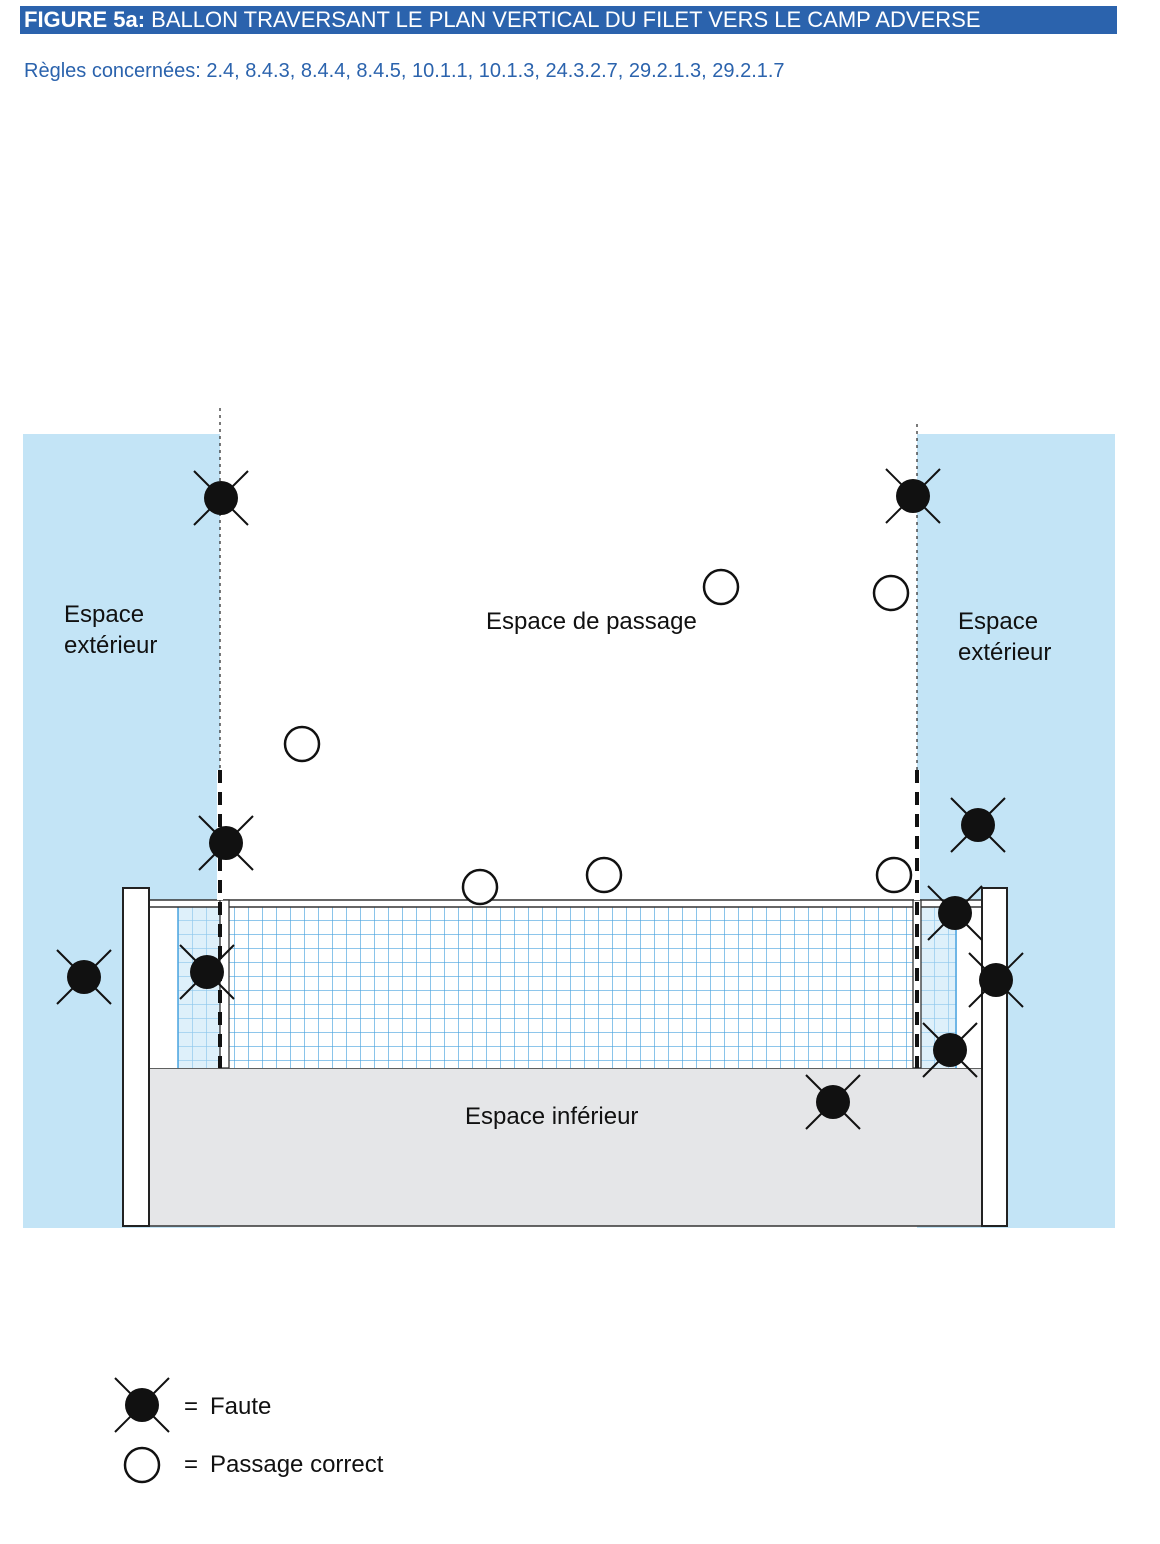 The image size is (1160, 1544). Describe the element at coordinates (917, 919) in the screenshot. I see `antenna-right` at that location.